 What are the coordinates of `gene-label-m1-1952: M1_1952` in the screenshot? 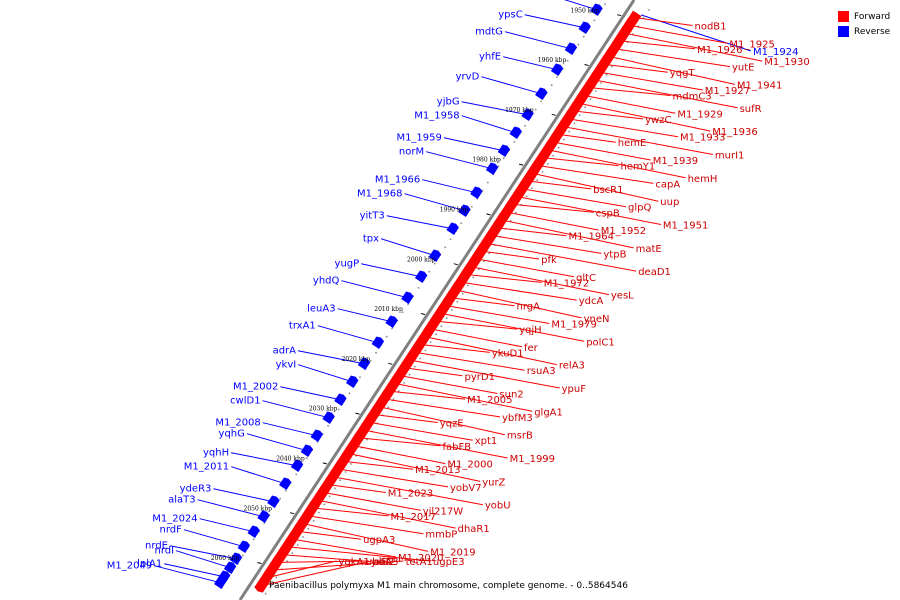 It's located at (623, 231).